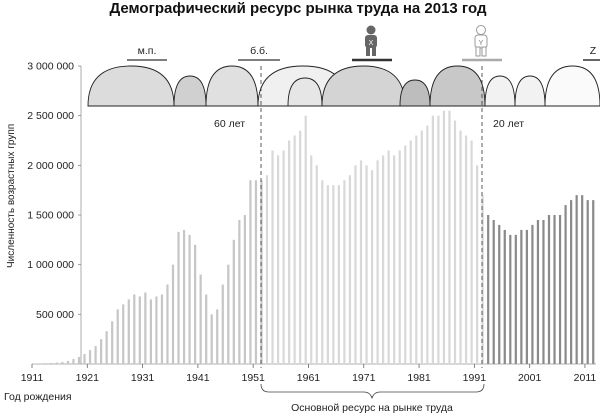  What do you see at coordinates (350, 269) in the screenshot?
I see `bar-1968` at bounding box center [350, 269].